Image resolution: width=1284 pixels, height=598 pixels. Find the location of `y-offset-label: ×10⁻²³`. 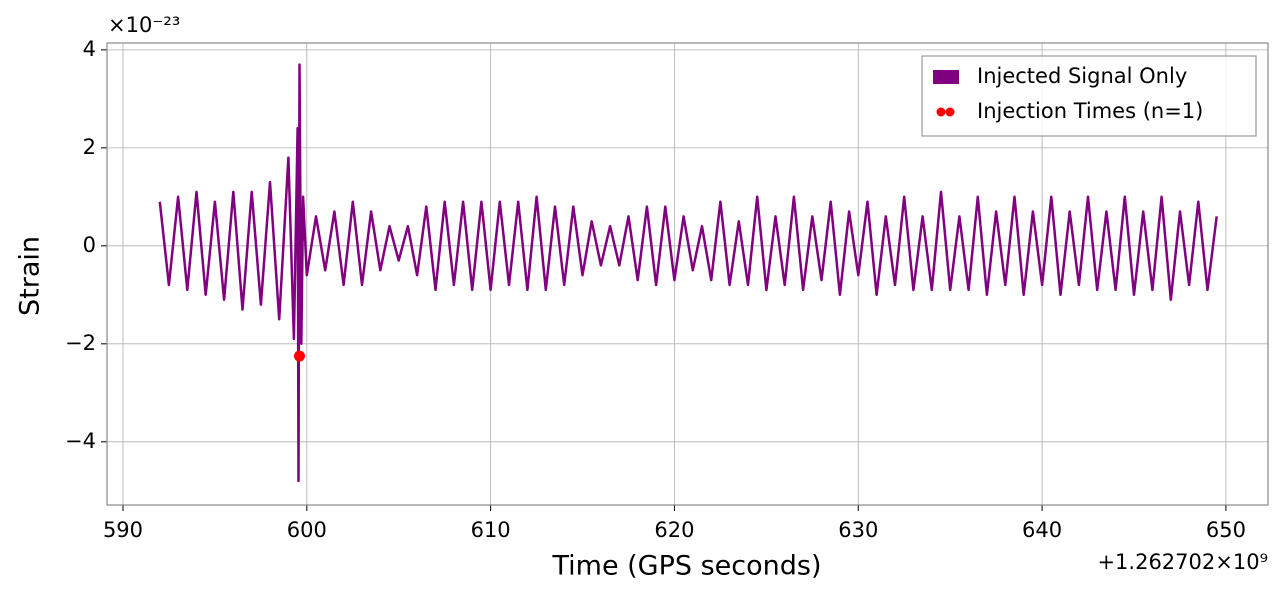

y-offset-label: ×10⁻²³ is located at coordinates (144, 25).